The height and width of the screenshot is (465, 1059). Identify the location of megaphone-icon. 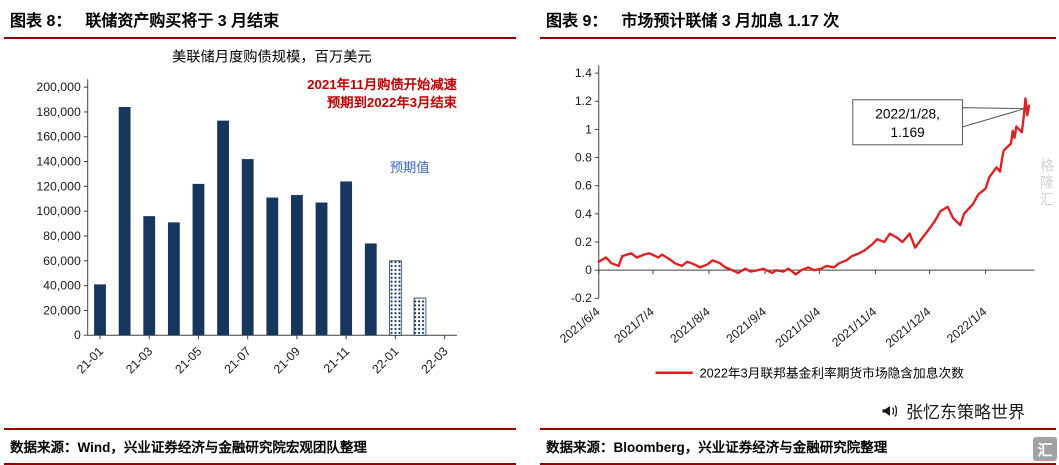
(890, 410).